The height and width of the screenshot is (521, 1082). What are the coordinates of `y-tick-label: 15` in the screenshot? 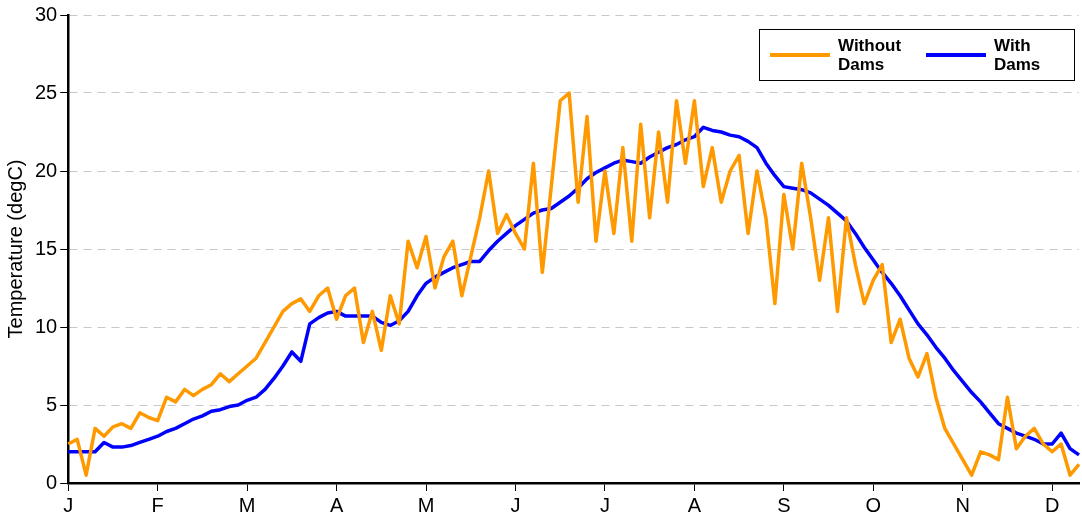 It's located at (46, 247).